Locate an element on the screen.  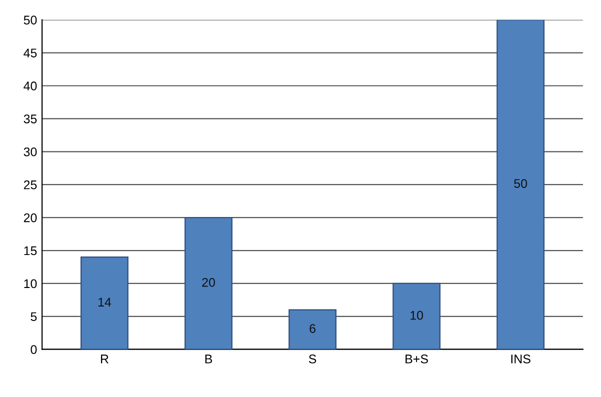
y-tick-label: 35 is located at coordinates (30, 119).